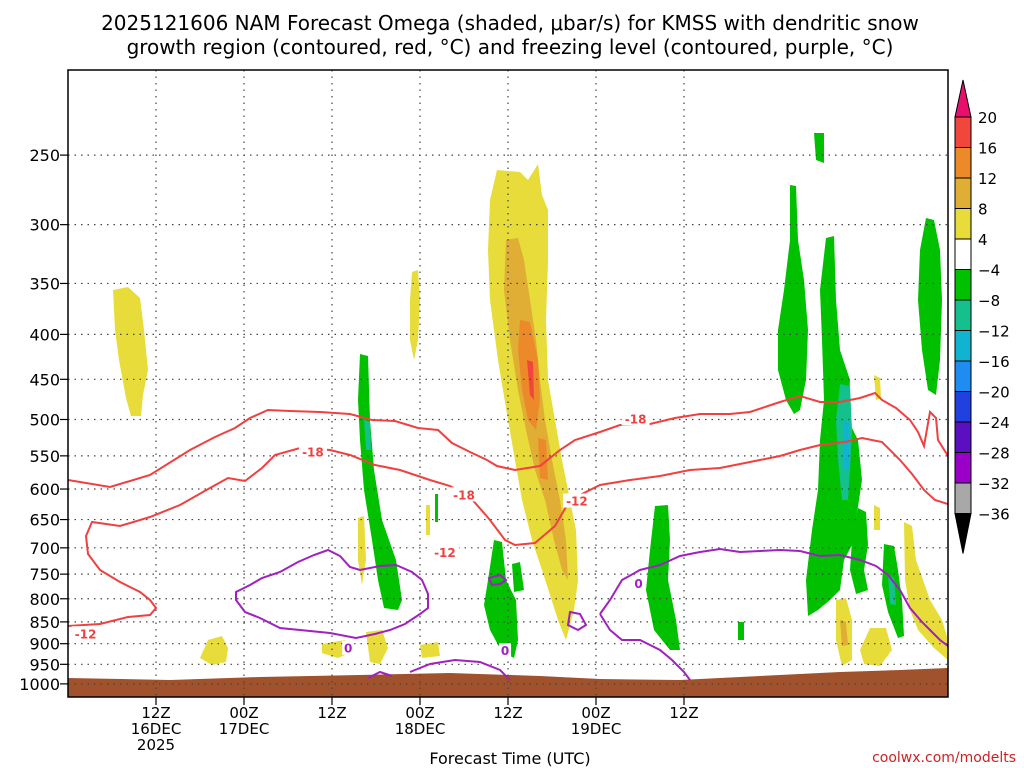 The height and width of the screenshot is (768, 1024). I want to click on colorbar-label: −28, so click(994, 454).